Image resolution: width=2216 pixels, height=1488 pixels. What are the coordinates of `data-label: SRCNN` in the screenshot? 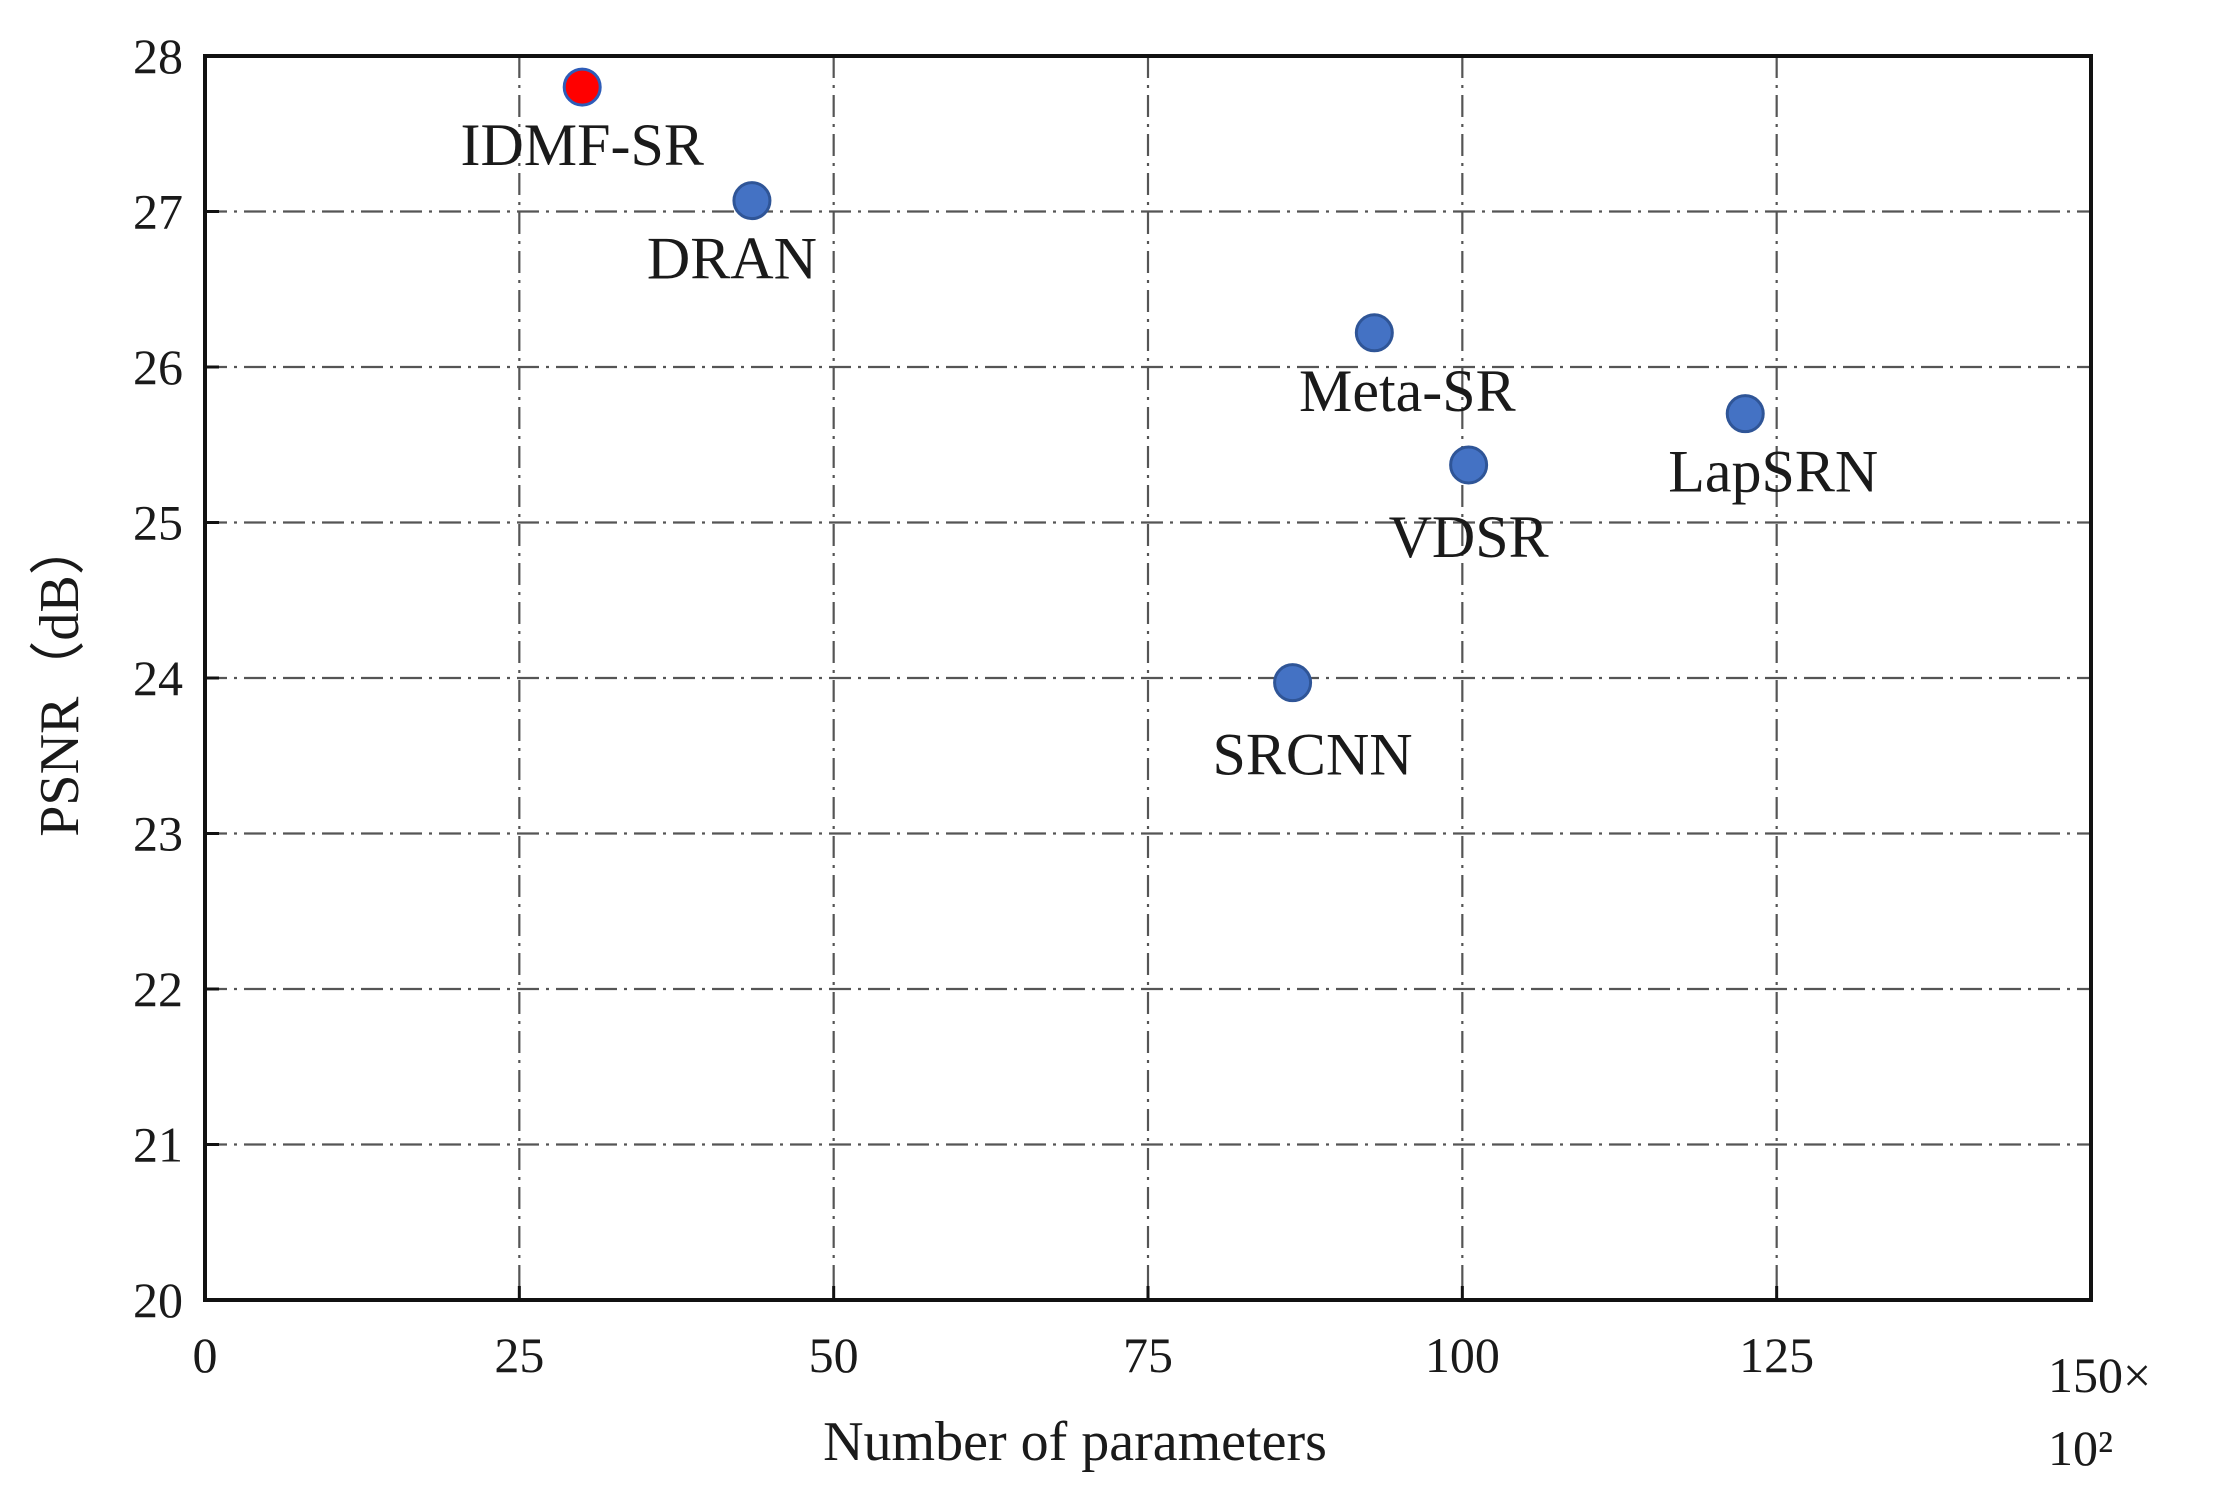 It's located at (1313, 755).